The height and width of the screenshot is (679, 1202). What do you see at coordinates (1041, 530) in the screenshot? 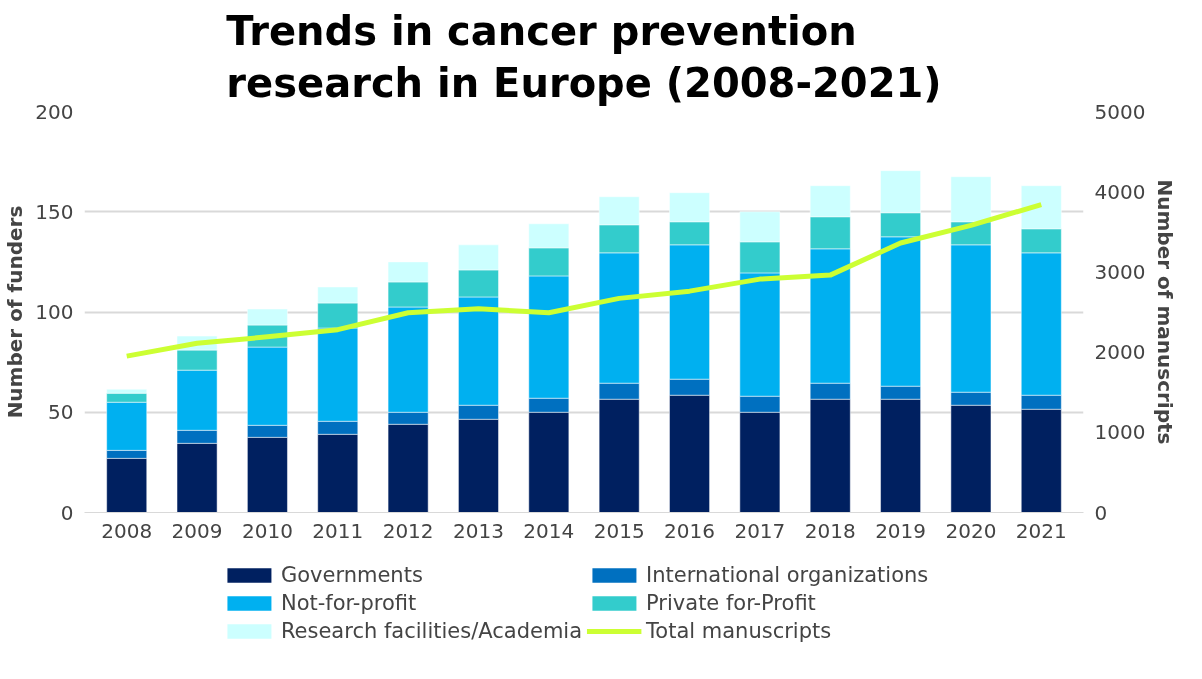
I see `x-tick-label: 2021` at bounding box center [1041, 530].